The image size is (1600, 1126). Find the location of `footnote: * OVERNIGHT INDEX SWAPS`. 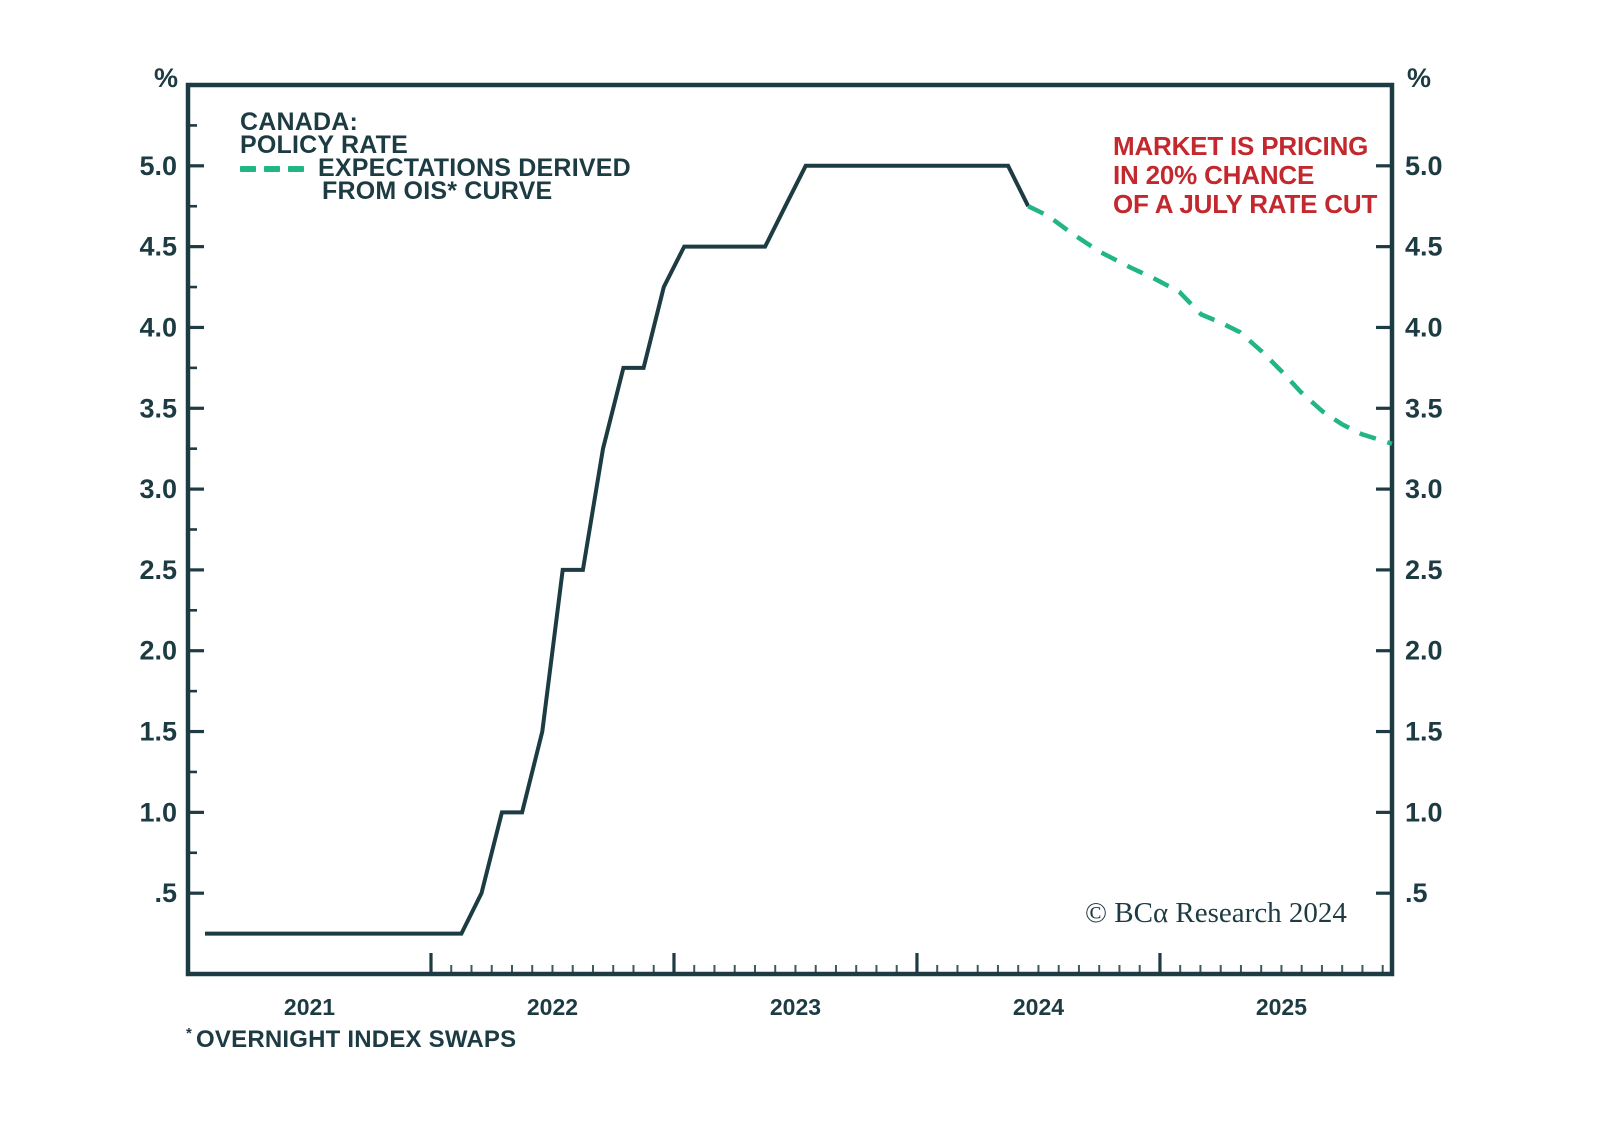

footnote: * OVERNIGHT INDEX SWAPS is located at coordinates (351, 1039).